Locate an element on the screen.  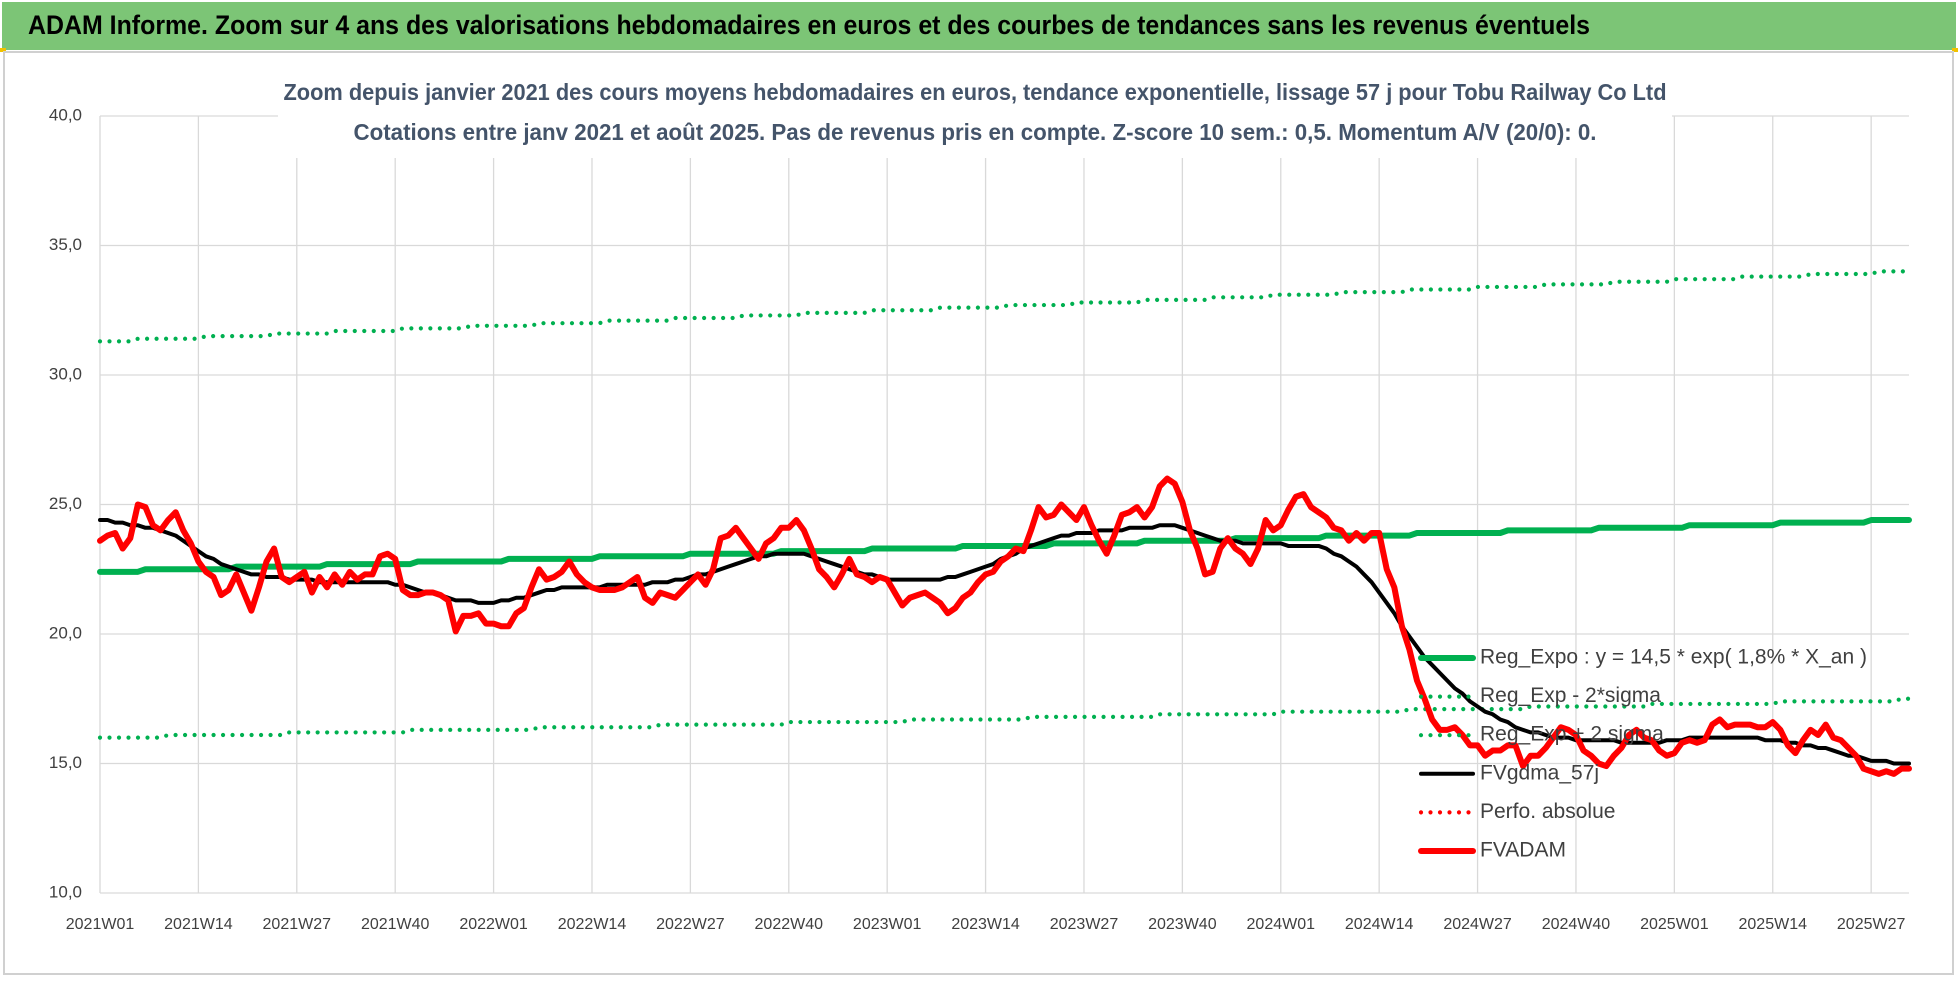
y-tick-label: 10,0 is located at coordinates (65, 891).